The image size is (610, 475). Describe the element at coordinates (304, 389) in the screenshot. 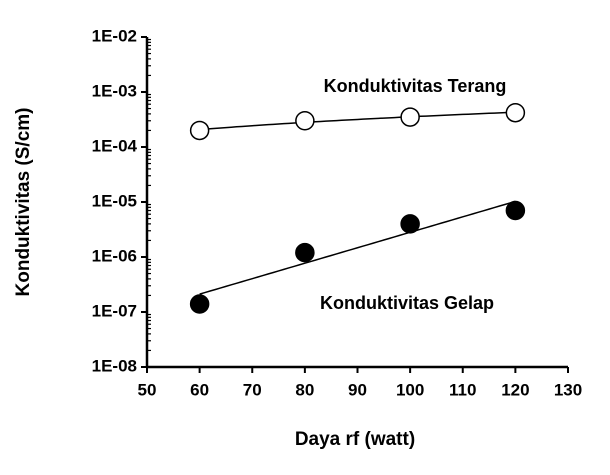

I see `x-tick-label: 80` at that location.